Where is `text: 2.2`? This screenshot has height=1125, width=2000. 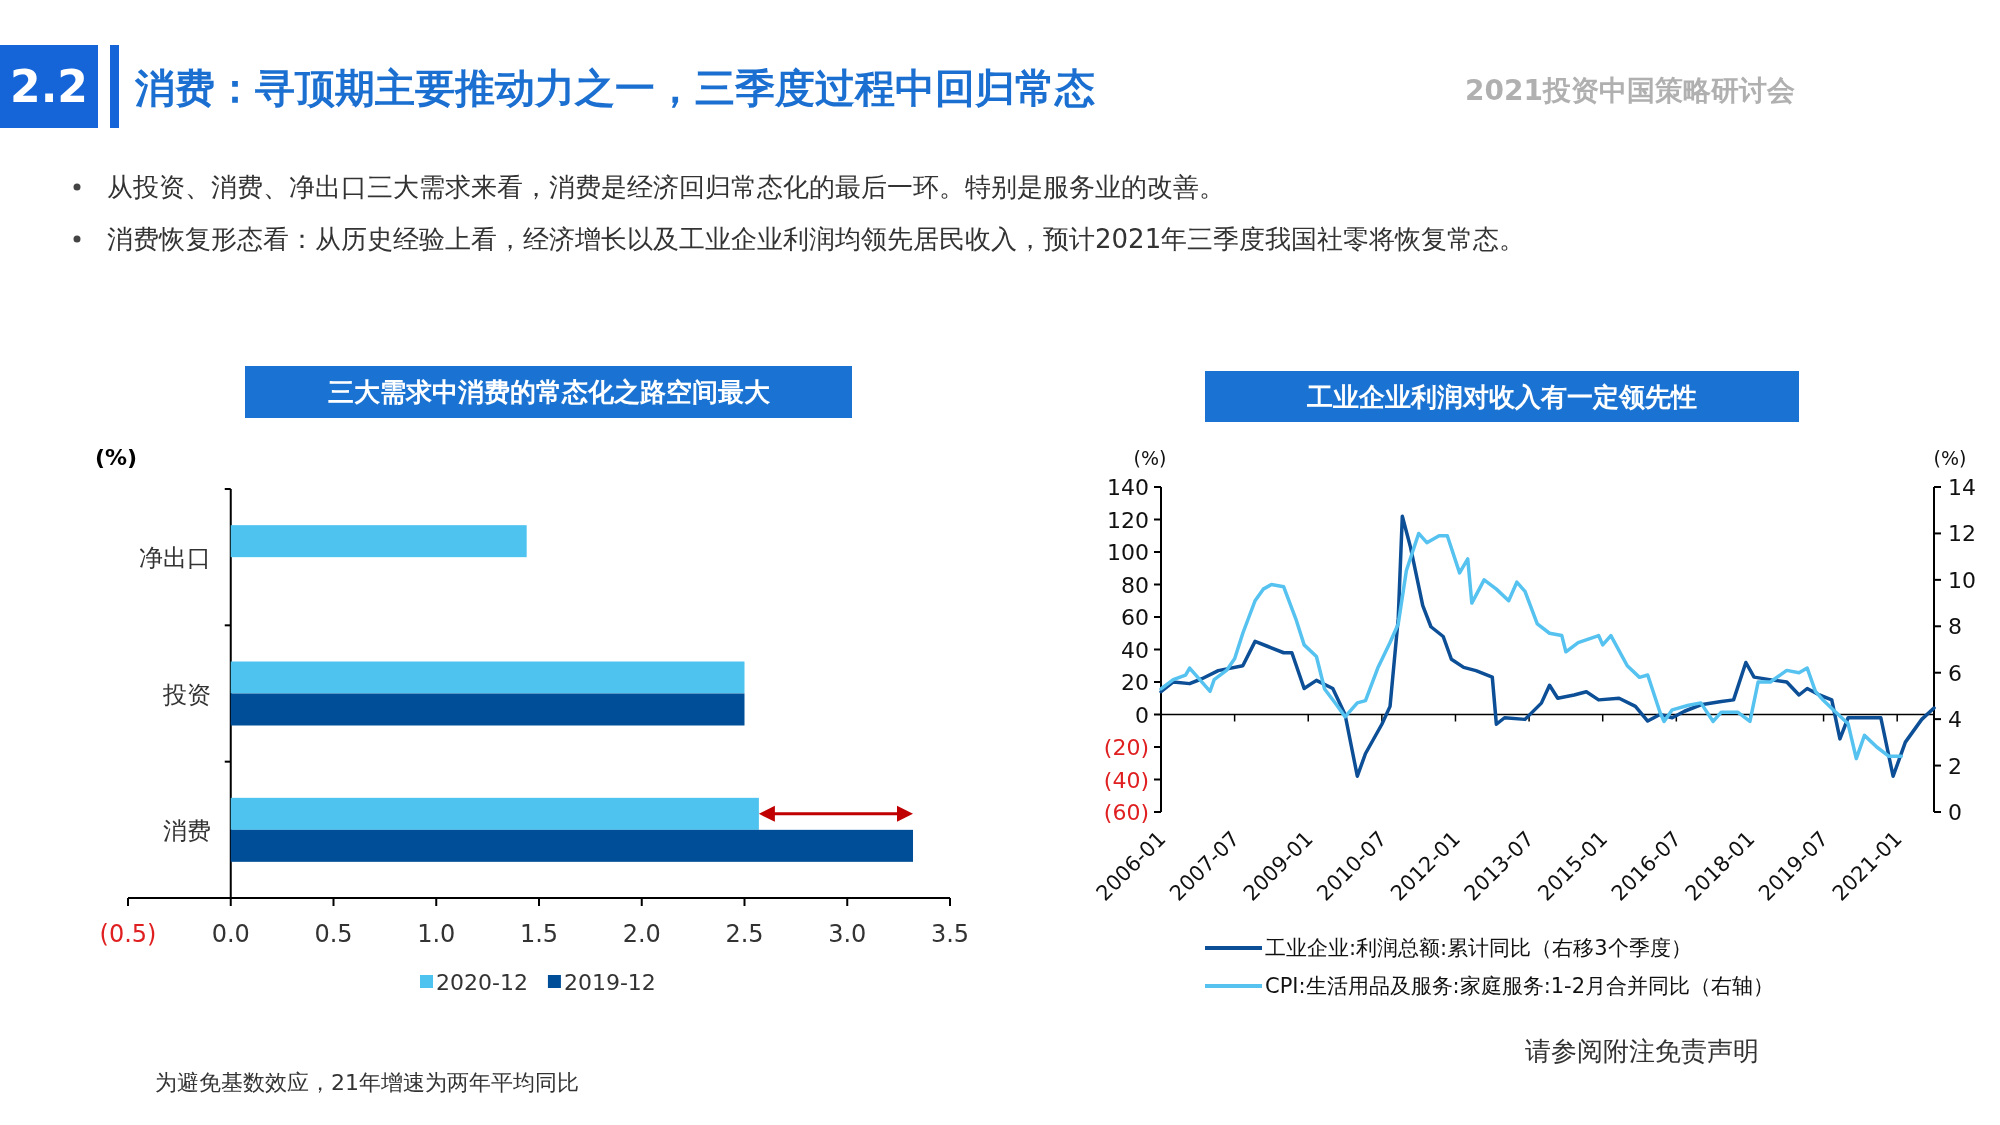
text: 2.2 is located at coordinates (49, 86).